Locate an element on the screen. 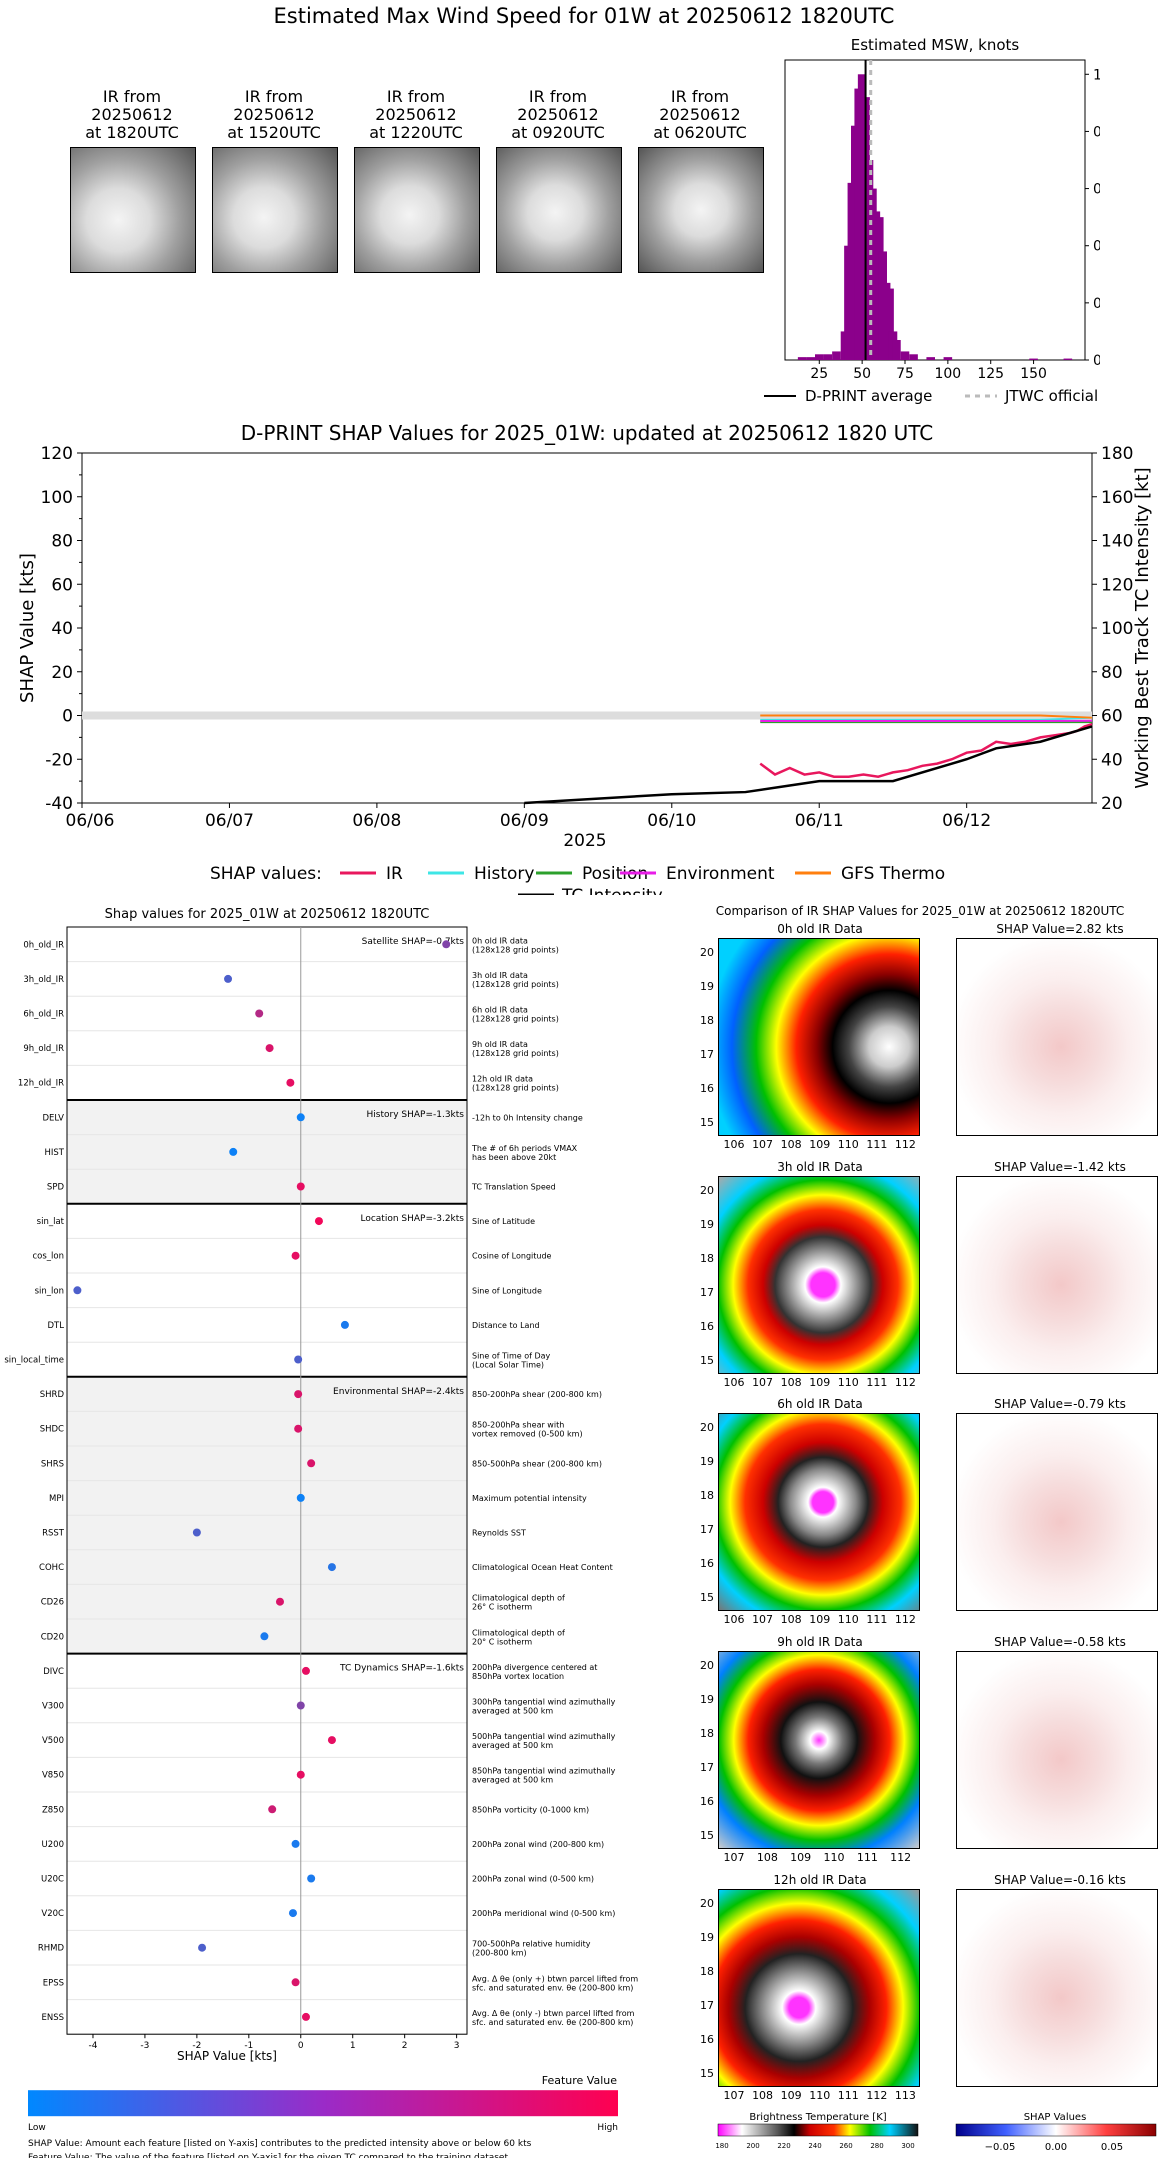  feature-description: 850hPa vortex location is located at coordinates (518, 1676).